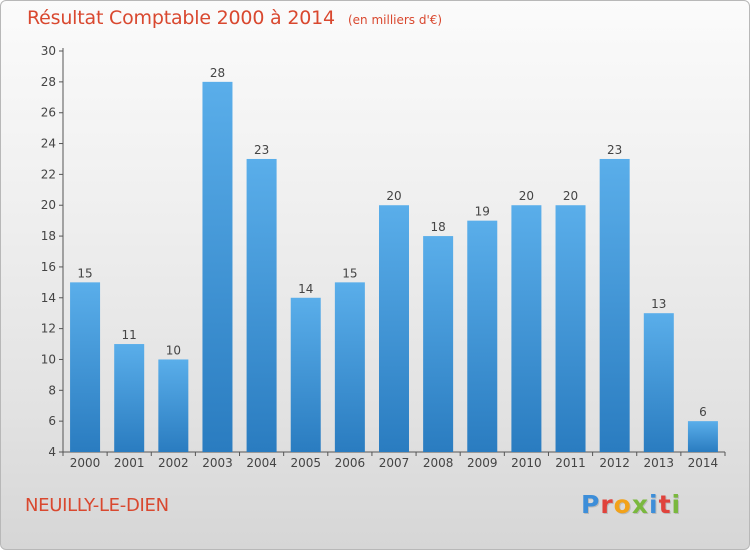 The image size is (750, 550). Describe the element at coordinates (658, 304) in the screenshot. I see `data-label: 13` at that location.